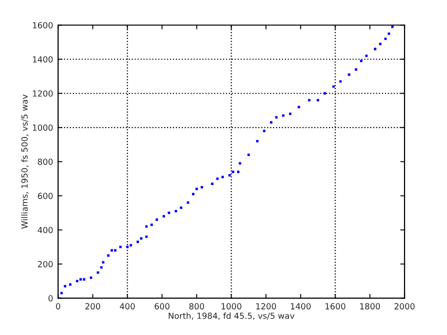 The image size is (447, 335). What do you see at coordinates (370, 306) in the screenshot?
I see `x-tick-label: 1800` at bounding box center [370, 306].